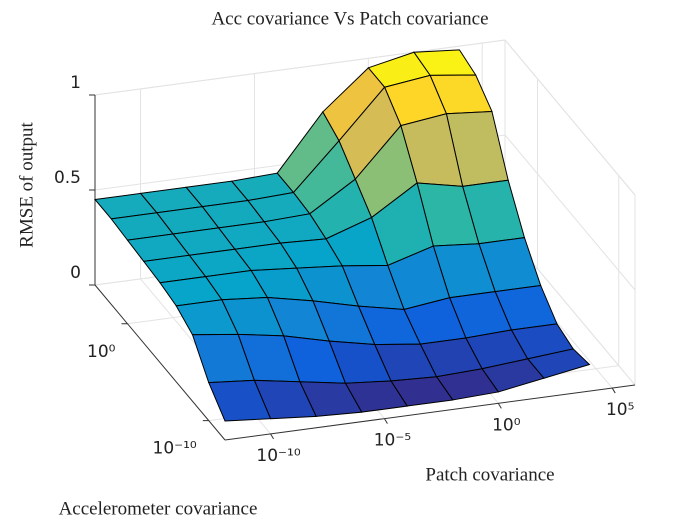 The image size is (700, 525). Describe the element at coordinates (430, 412) in the screenshot. I see `x-axis` at that location.